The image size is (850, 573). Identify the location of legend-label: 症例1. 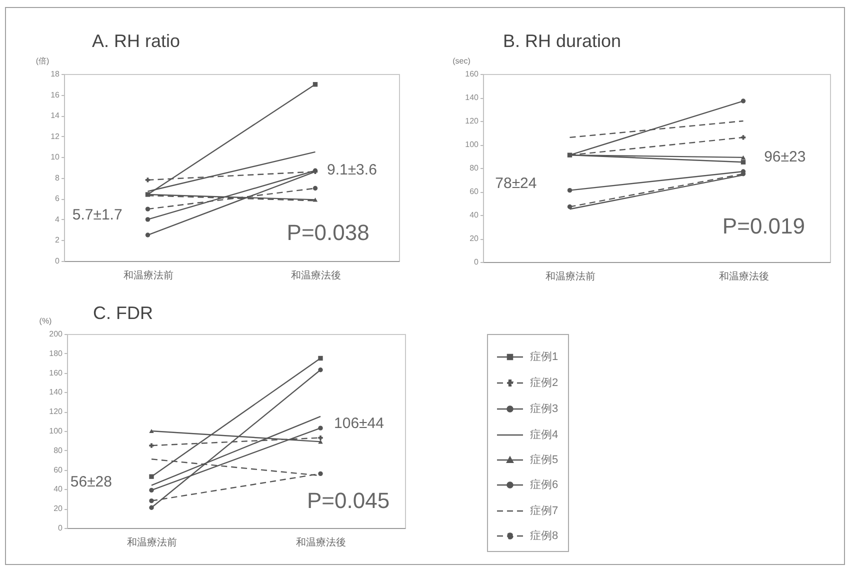
(544, 356).